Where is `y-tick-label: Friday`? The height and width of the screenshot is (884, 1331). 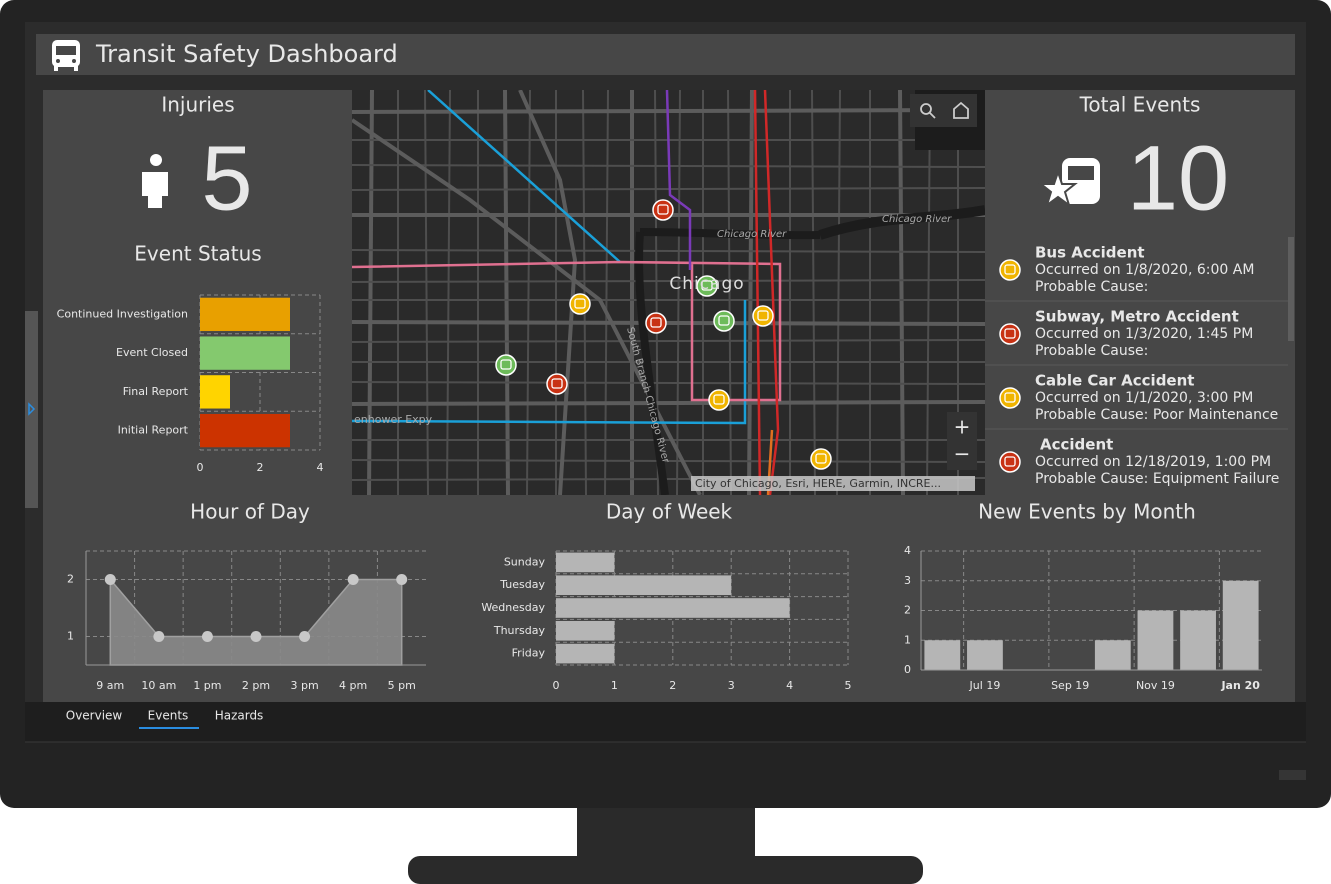
y-tick-label: Friday is located at coordinates (529, 653).